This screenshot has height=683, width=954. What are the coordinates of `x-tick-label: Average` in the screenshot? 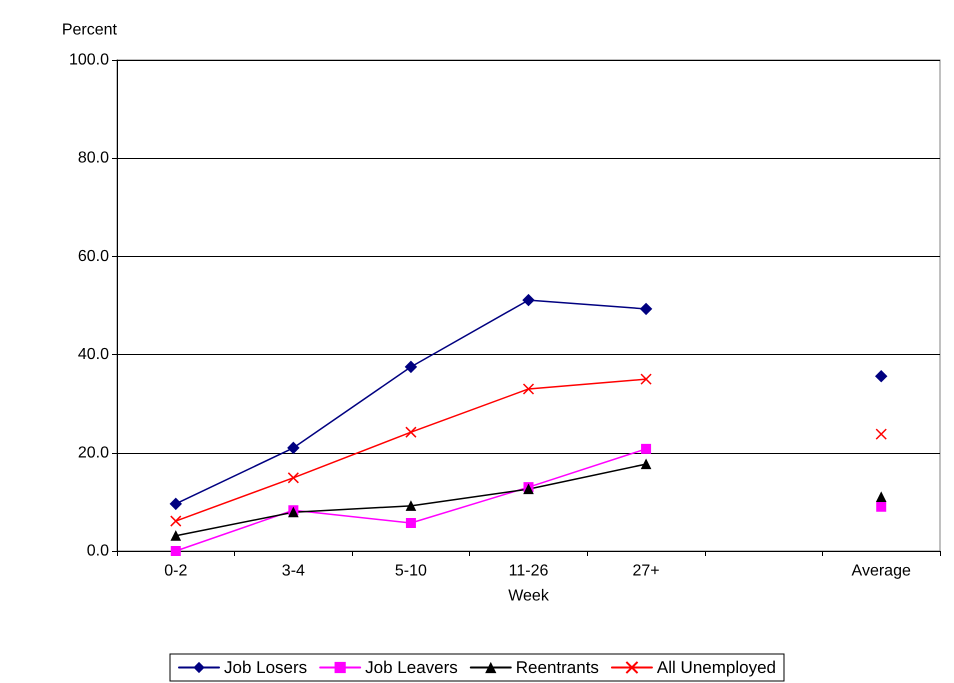 It's located at (881, 571).